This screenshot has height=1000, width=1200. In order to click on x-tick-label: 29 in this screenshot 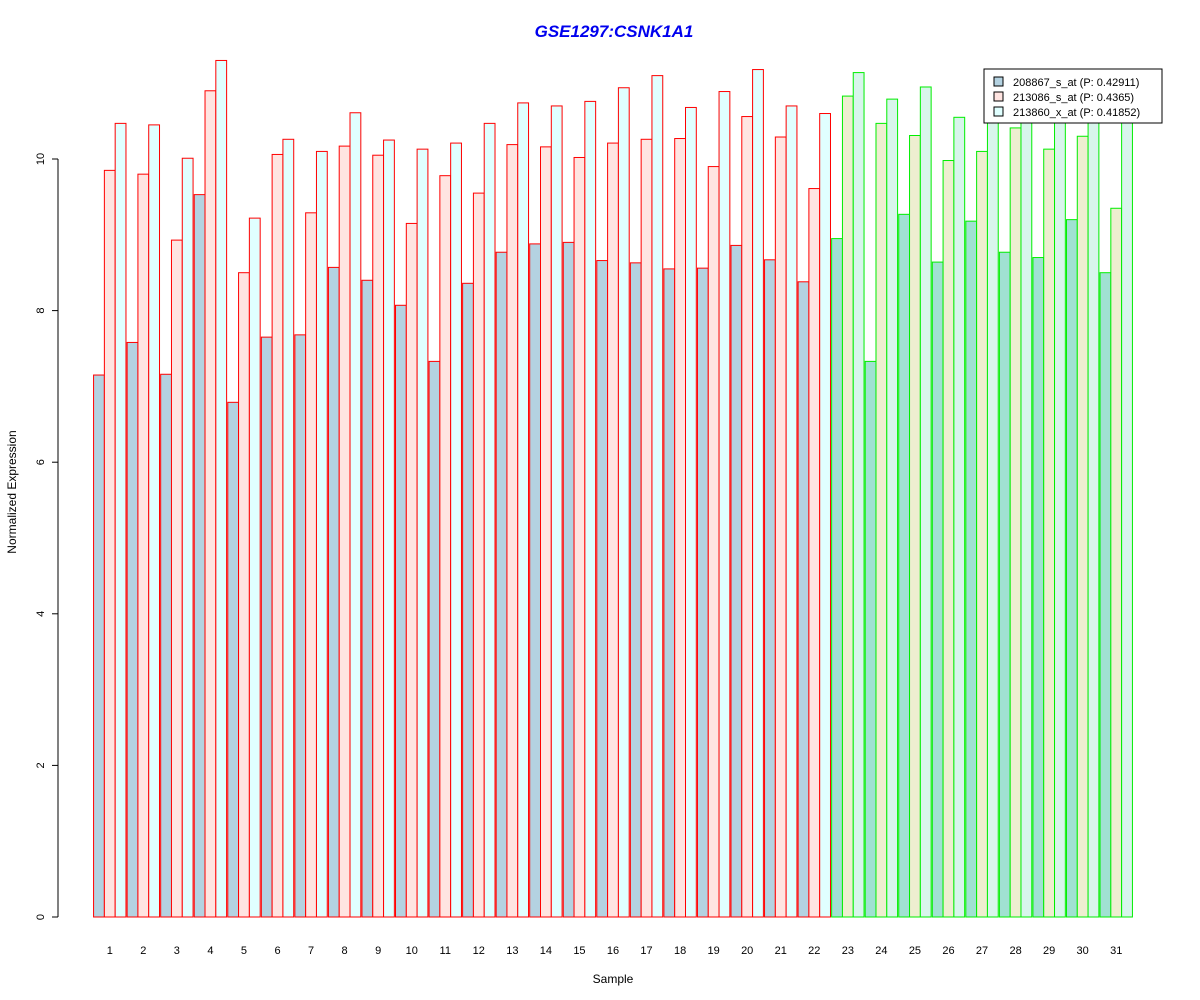, I will do `click(1049, 951)`.